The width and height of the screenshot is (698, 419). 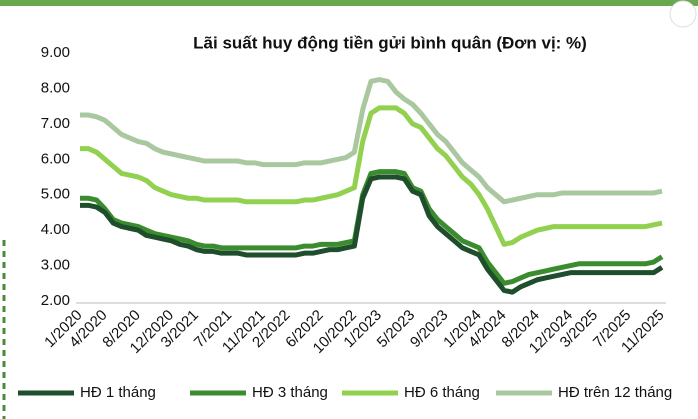 I want to click on top-bar, so click(x=349, y=3).